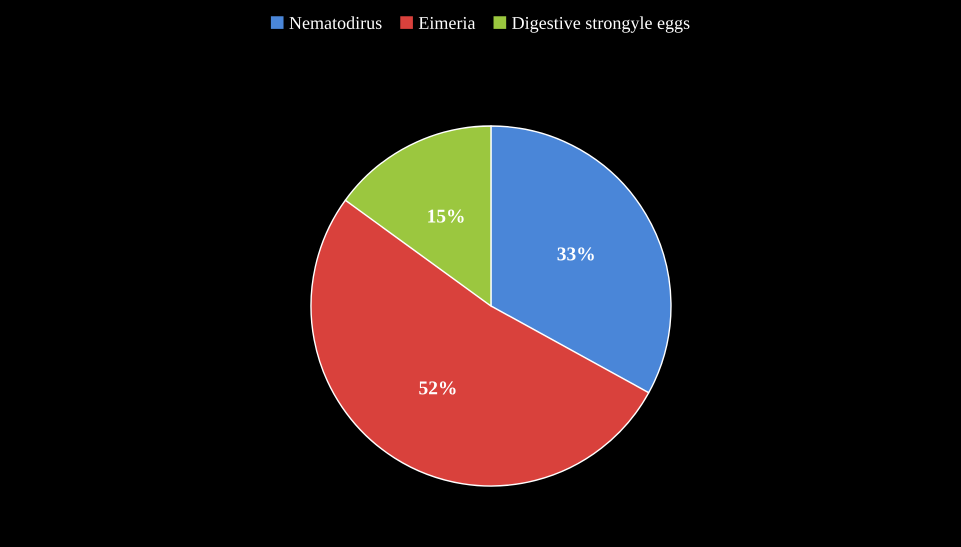 This screenshot has width=961, height=547. Describe the element at coordinates (447, 23) in the screenshot. I see `legend-label: Eimeria` at that location.